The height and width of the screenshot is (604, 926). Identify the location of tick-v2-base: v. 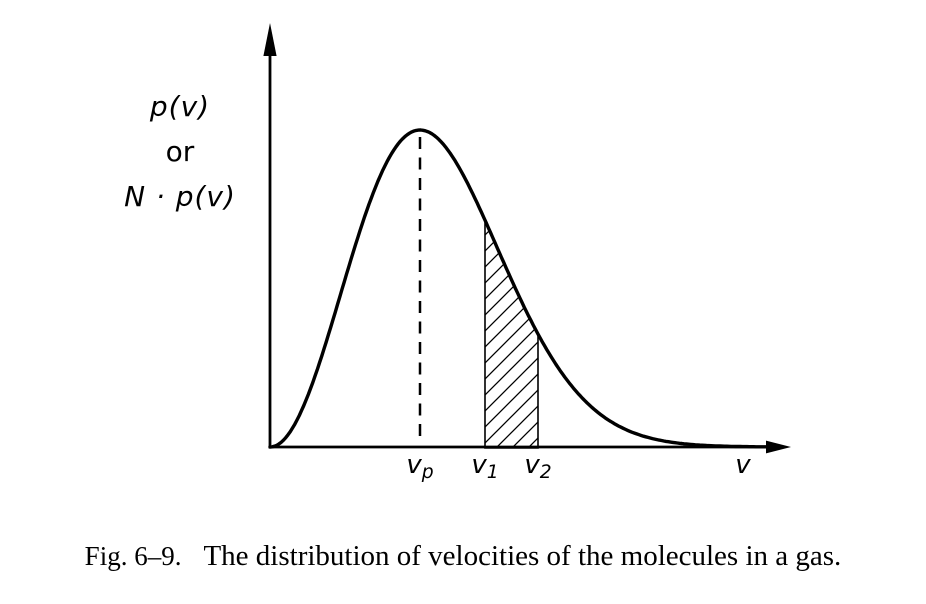
(532, 465).